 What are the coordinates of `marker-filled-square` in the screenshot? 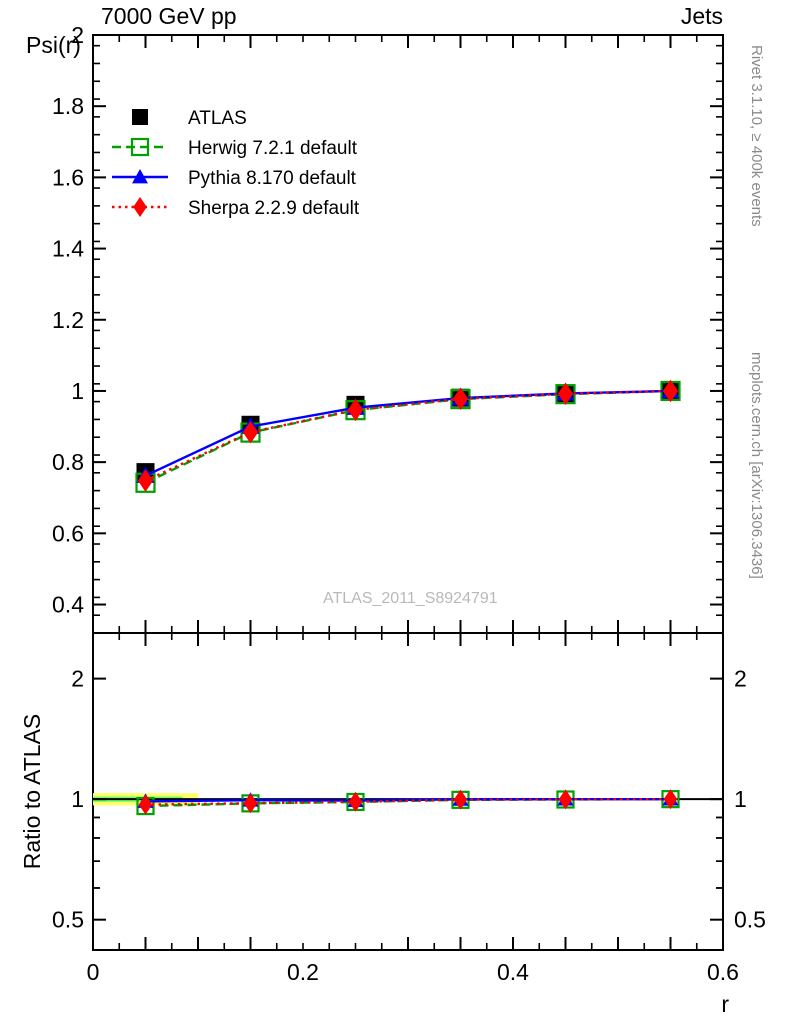 It's located at (140, 117).